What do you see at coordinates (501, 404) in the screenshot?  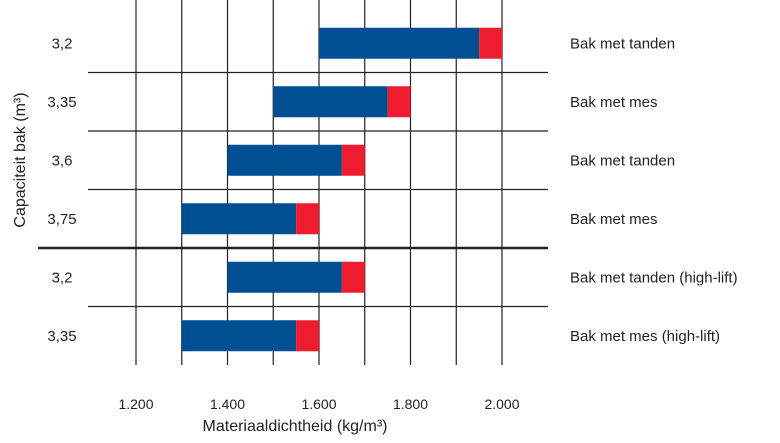 I see `x-tick-label: 2.000` at bounding box center [501, 404].